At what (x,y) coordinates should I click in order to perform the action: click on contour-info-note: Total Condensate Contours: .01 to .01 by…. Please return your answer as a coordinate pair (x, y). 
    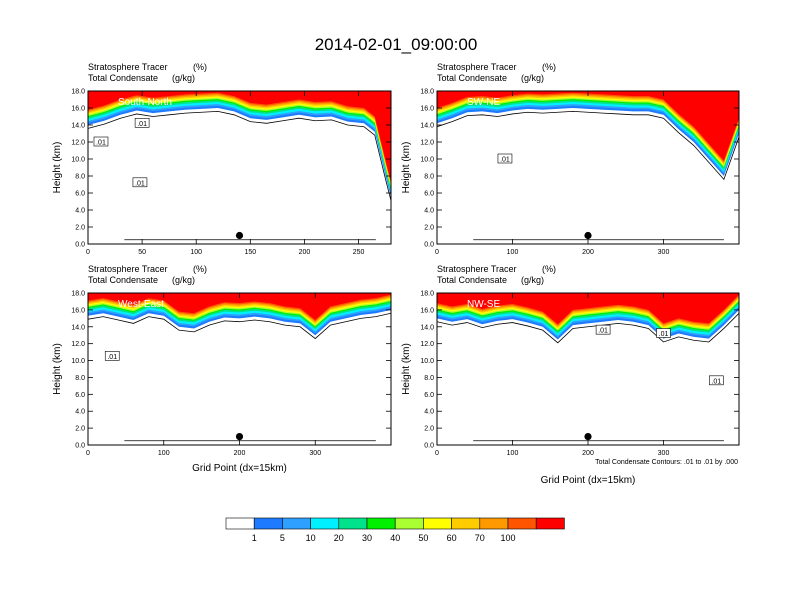
    Looking at the image, I should click on (666, 462).